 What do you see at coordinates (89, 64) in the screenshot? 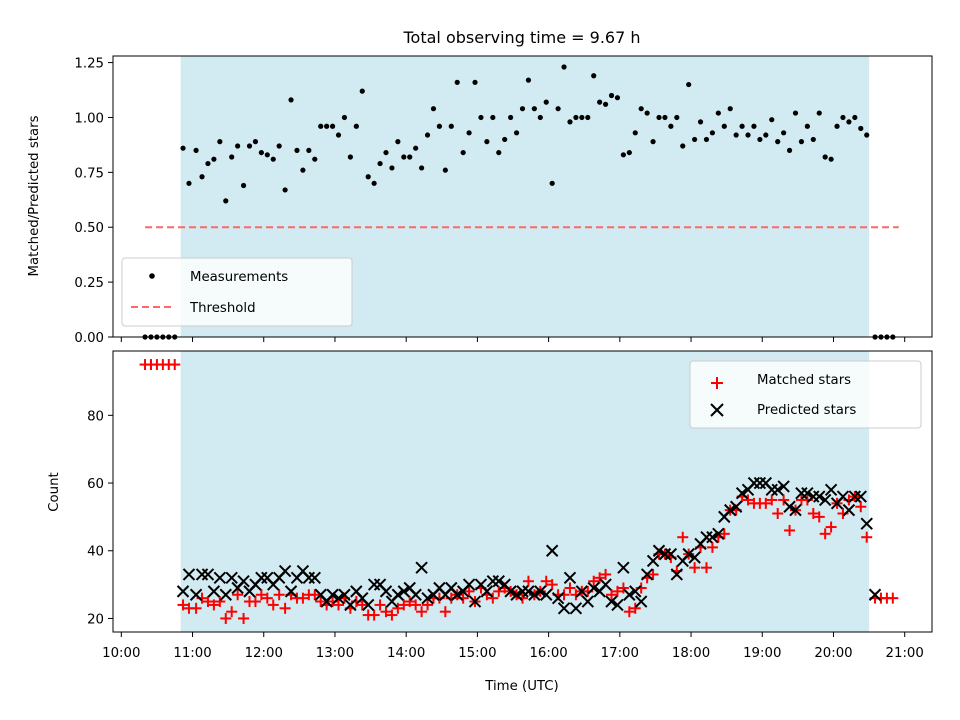
I see `top-y-tick-label: 1.25` at bounding box center [89, 64].